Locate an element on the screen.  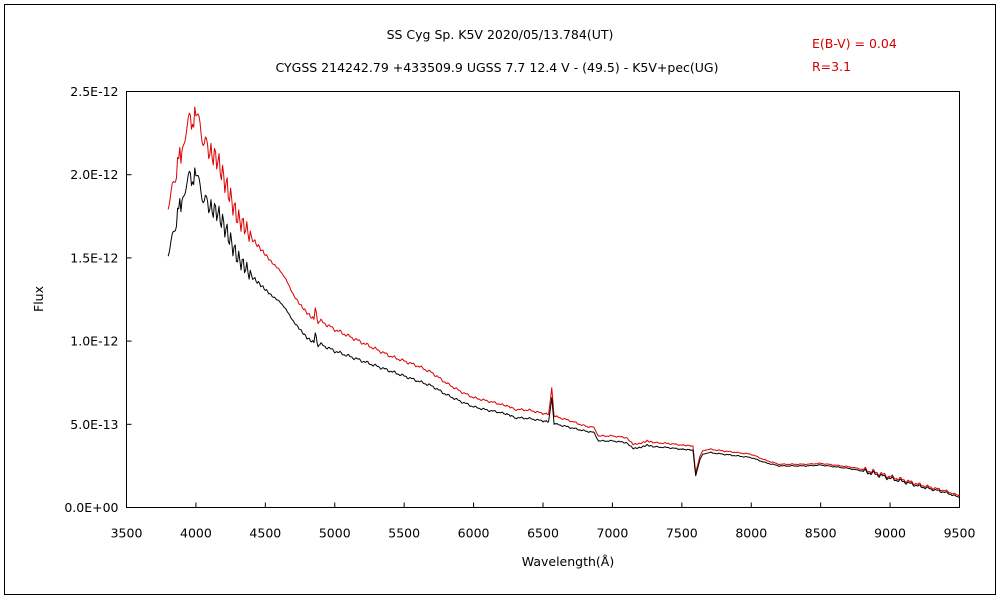
x-tick-label: 8000 is located at coordinates (751, 533).